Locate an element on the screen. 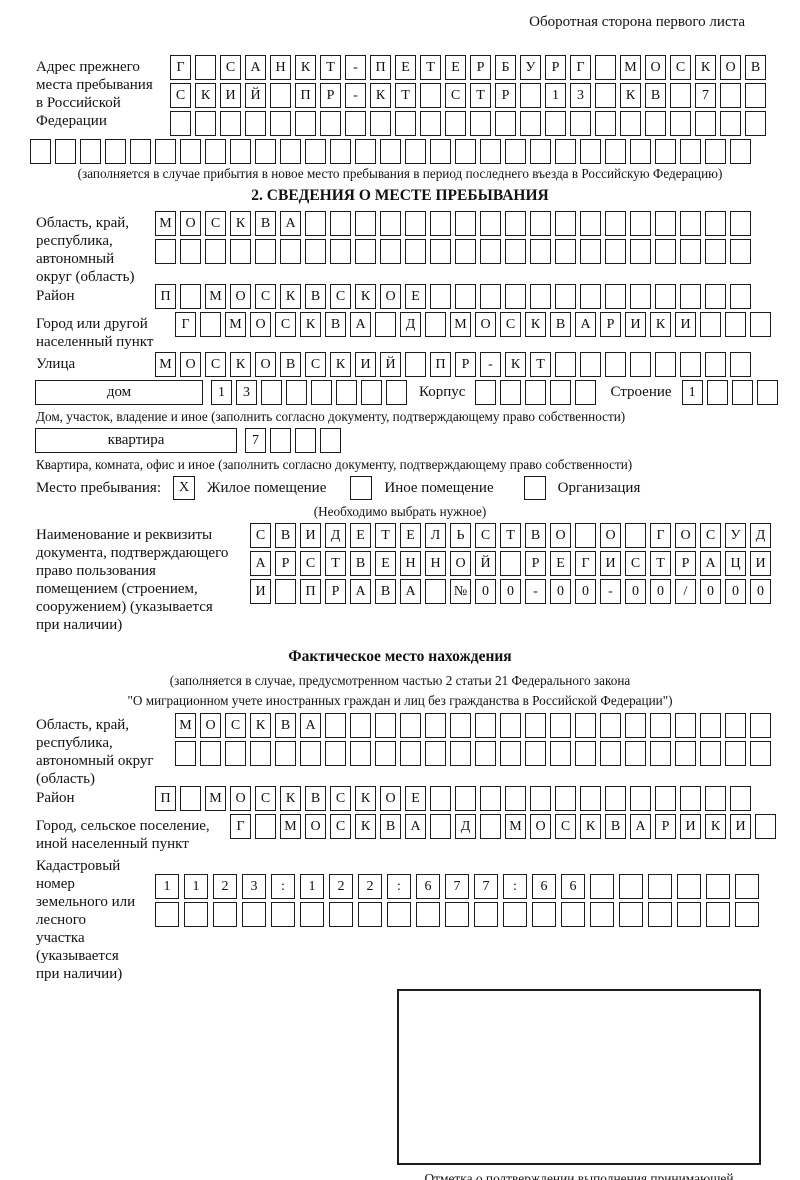 The image size is (800, 1180). char-box: 6 is located at coordinates (428, 886).